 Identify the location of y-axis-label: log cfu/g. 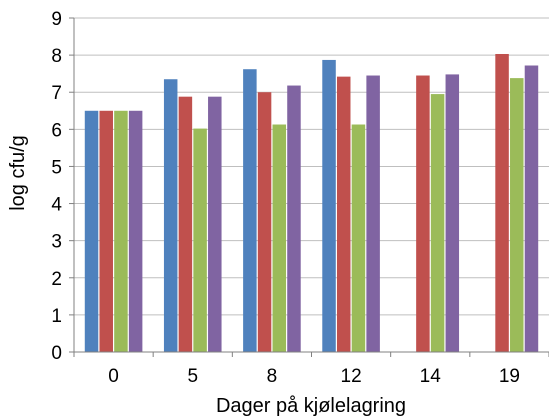
(18, 173).